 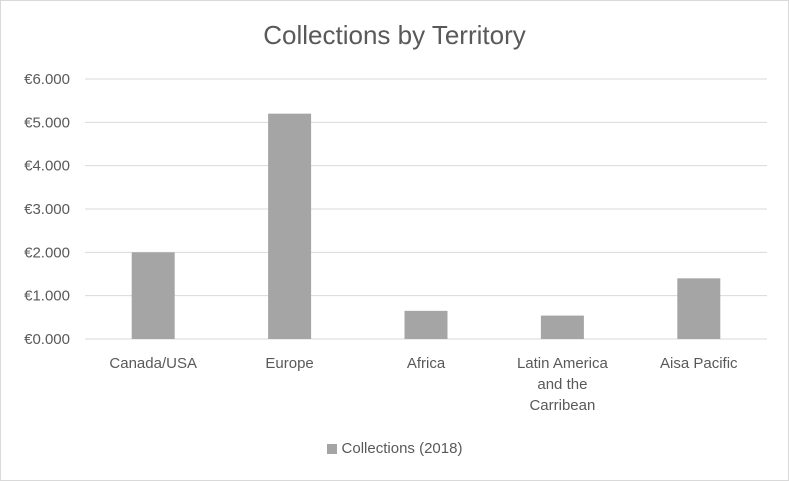 What do you see at coordinates (47, 252) in the screenshot?
I see `y-tick-label: €2.000` at bounding box center [47, 252].